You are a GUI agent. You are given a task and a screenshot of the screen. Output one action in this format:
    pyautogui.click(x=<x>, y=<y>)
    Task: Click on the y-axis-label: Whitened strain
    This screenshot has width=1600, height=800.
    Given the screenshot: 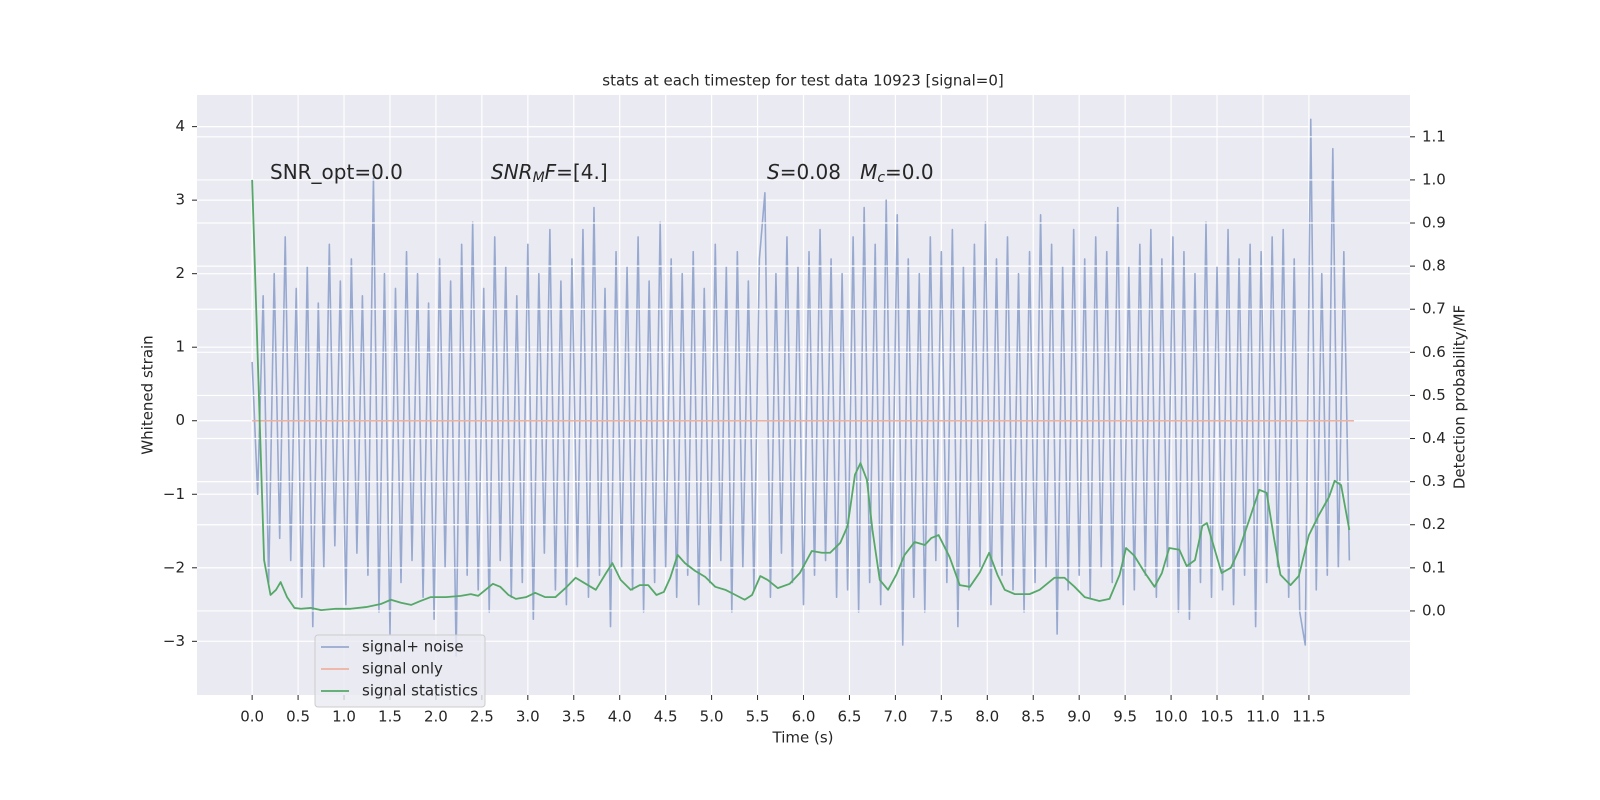 What is the action you would take?
    pyautogui.click(x=148, y=394)
    